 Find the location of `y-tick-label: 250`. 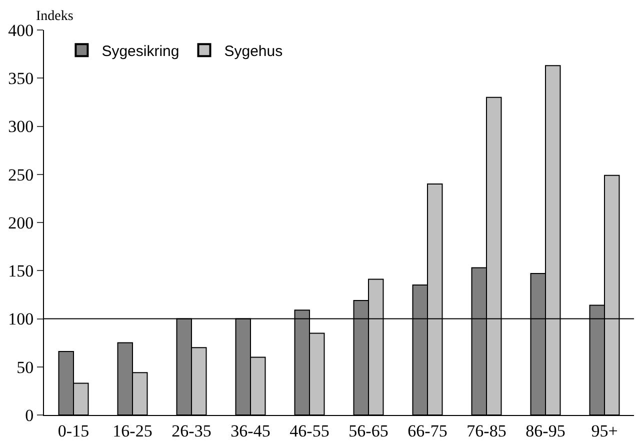

y-tick-label: 250 is located at coordinates (21, 174).